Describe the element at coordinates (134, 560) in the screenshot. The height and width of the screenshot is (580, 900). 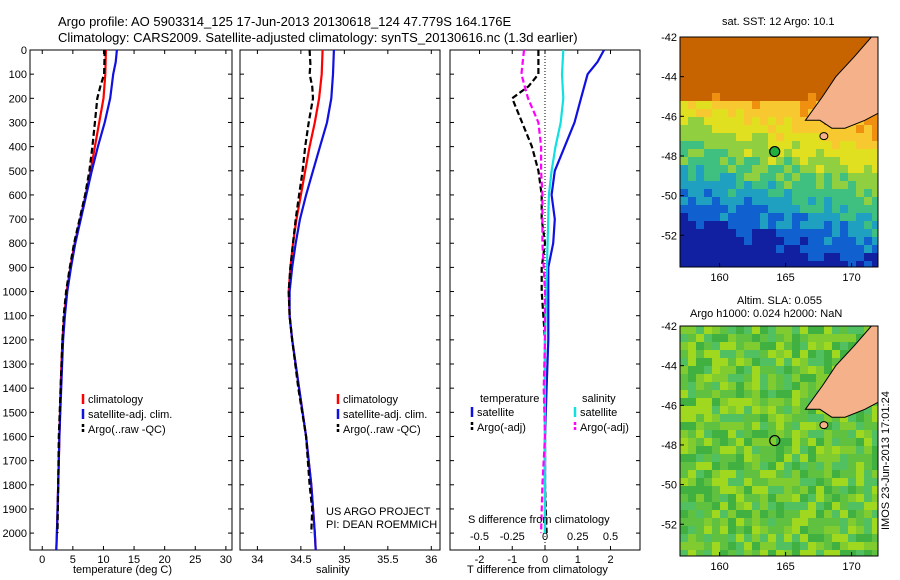
I see `x-tick-label: 15` at that location.